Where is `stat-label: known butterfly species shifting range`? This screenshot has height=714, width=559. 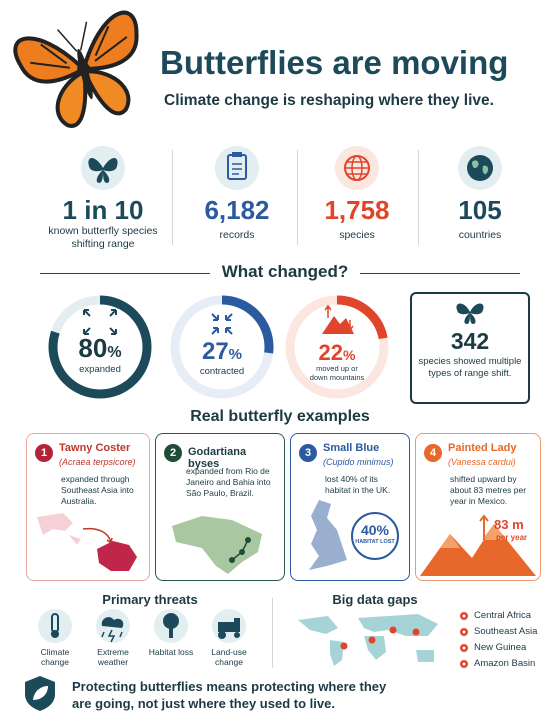 stat-label: known butterfly species shifting range is located at coordinates (103, 237).